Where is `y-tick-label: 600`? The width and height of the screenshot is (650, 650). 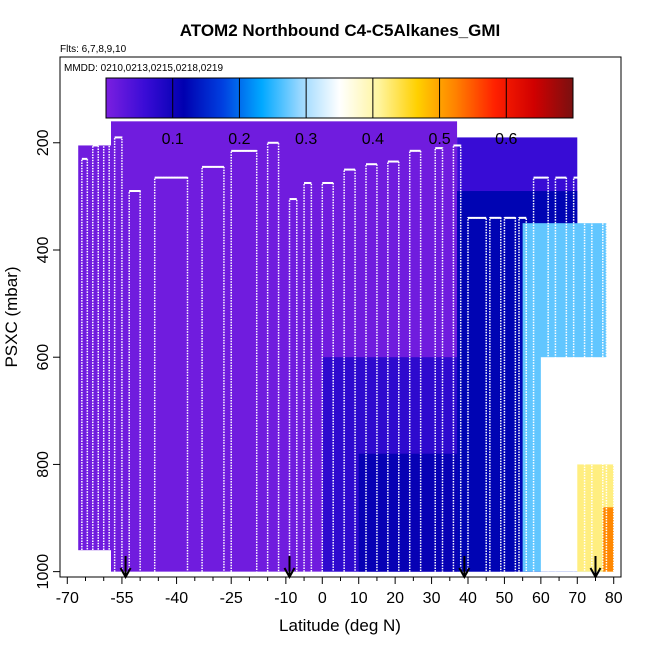
y-tick-label: 600 is located at coordinates (43, 357).